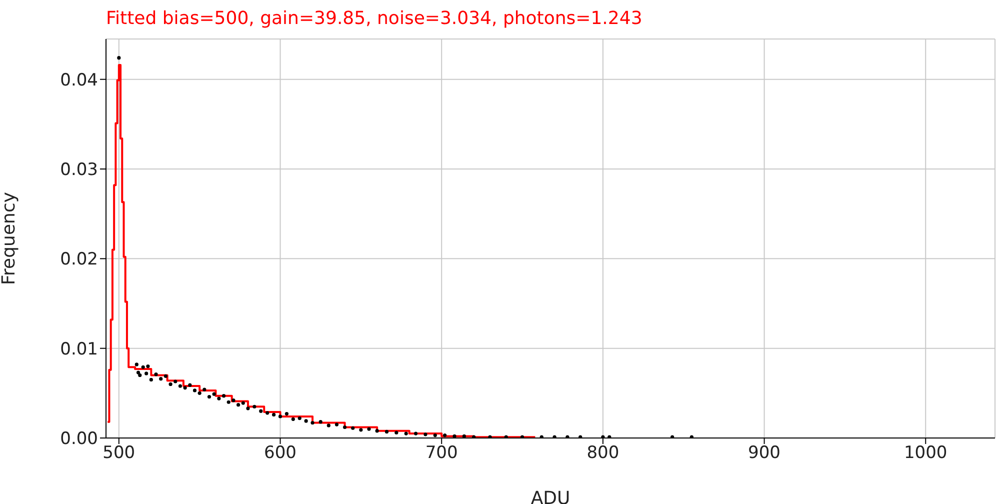  What do you see at coordinates (280, 453) in the screenshot?
I see `x-tick-label: 600` at bounding box center [280, 453].